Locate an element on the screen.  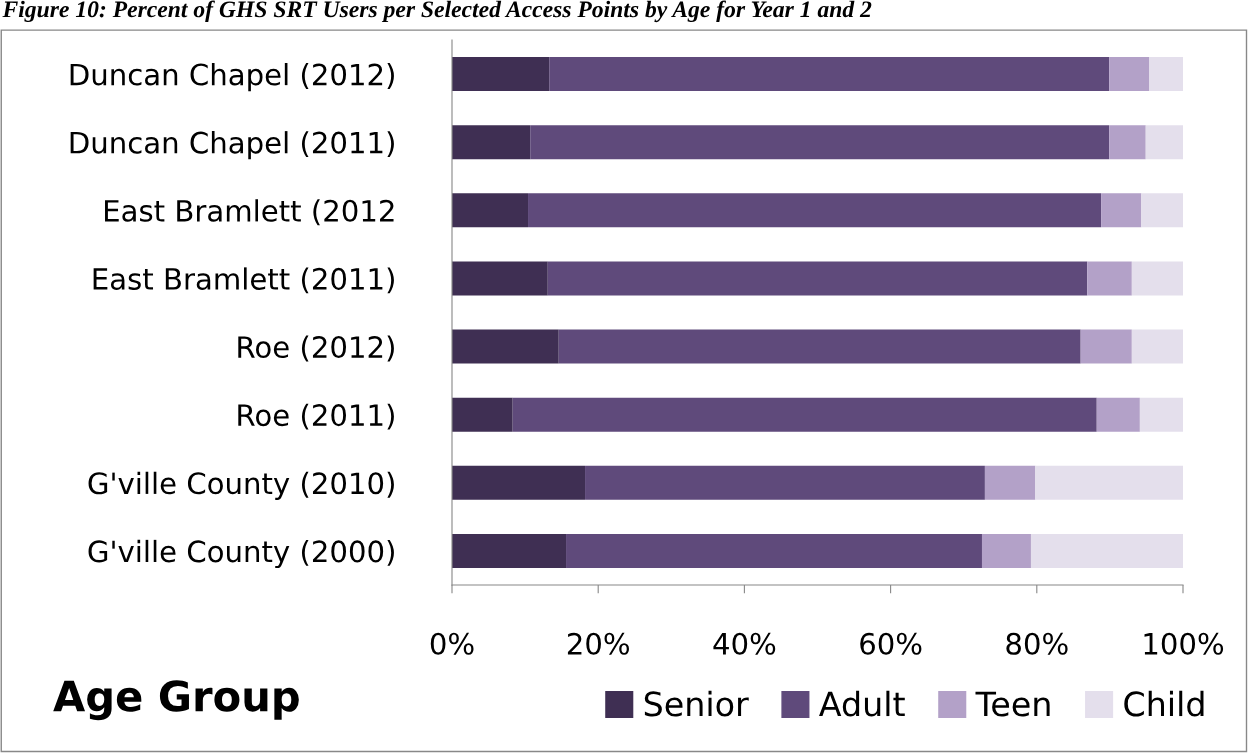
y-tick-label: G'ville County (2010) is located at coordinates (241, 485).